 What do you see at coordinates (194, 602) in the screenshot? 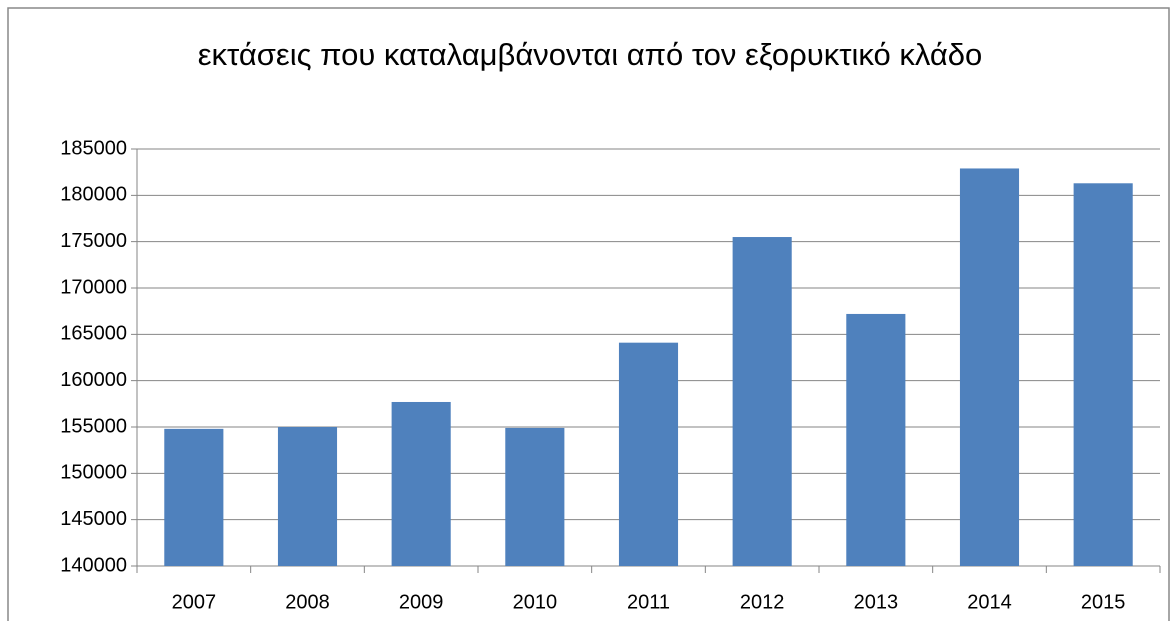
I see `x-tick-label: 2007` at bounding box center [194, 602].